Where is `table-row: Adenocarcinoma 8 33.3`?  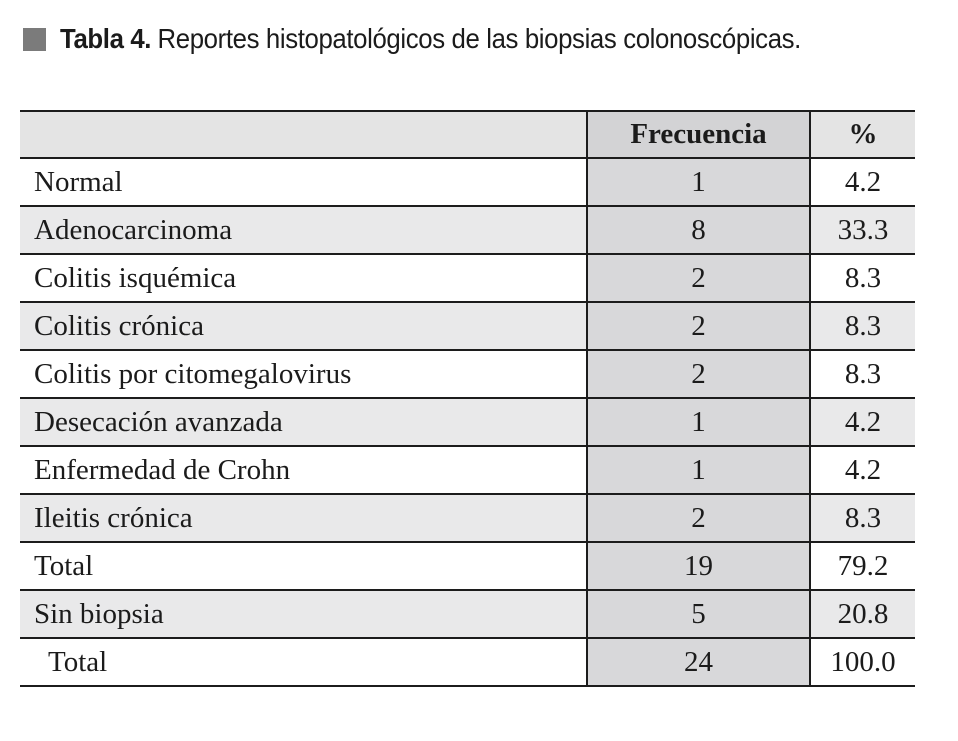 table-row: Adenocarcinoma 8 33.3 is located at coordinates (467, 230).